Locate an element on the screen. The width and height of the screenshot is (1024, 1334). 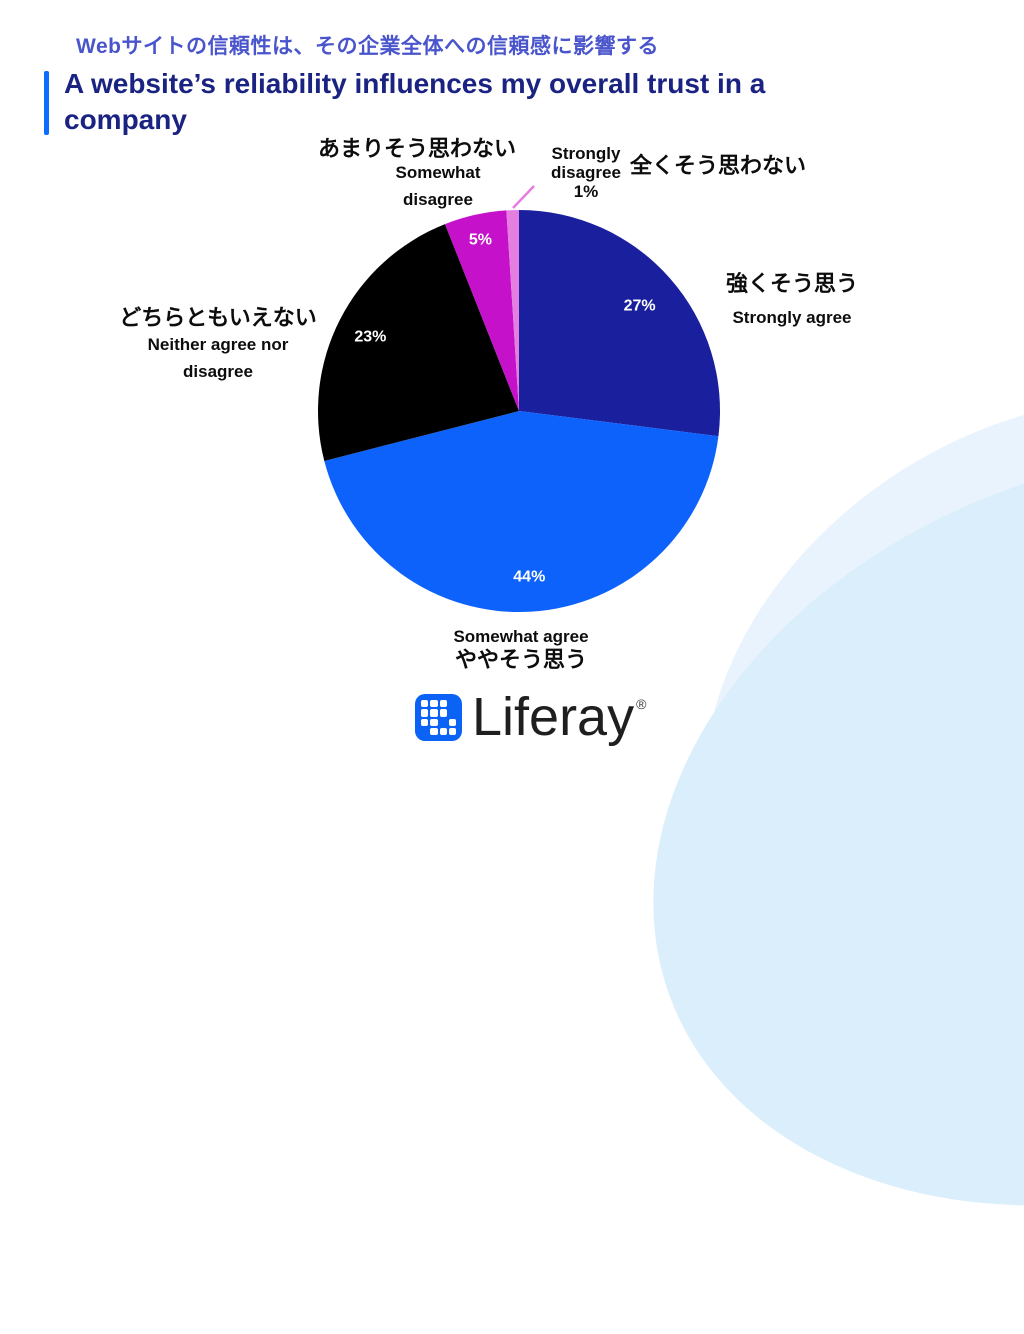
label-somewhat-disagree-jp: あまりそう思わない is located at coordinates (416, 148).